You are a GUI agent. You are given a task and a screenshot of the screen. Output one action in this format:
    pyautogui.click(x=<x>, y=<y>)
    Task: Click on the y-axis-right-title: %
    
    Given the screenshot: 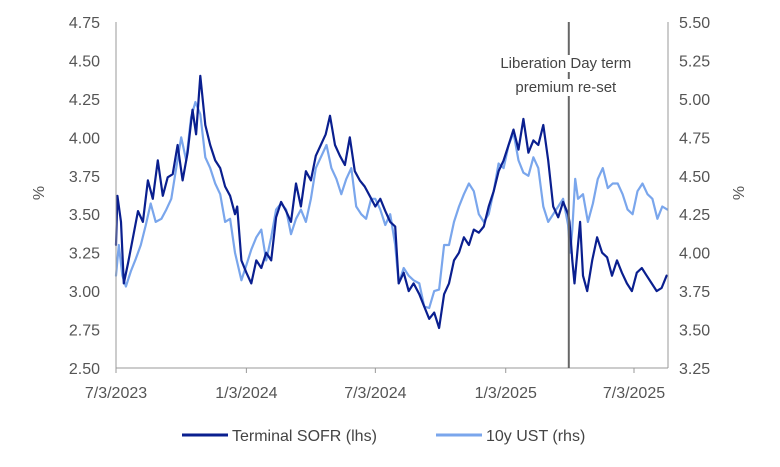 What is the action you would take?
    pyautogui.click(x=739, y=193)
    